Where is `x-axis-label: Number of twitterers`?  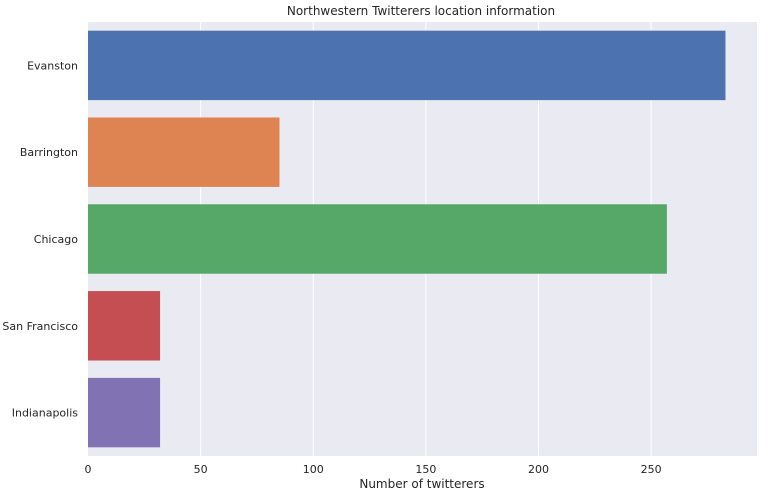 x-axis-label: Number of twitterers is located at coordinates (421, 484).